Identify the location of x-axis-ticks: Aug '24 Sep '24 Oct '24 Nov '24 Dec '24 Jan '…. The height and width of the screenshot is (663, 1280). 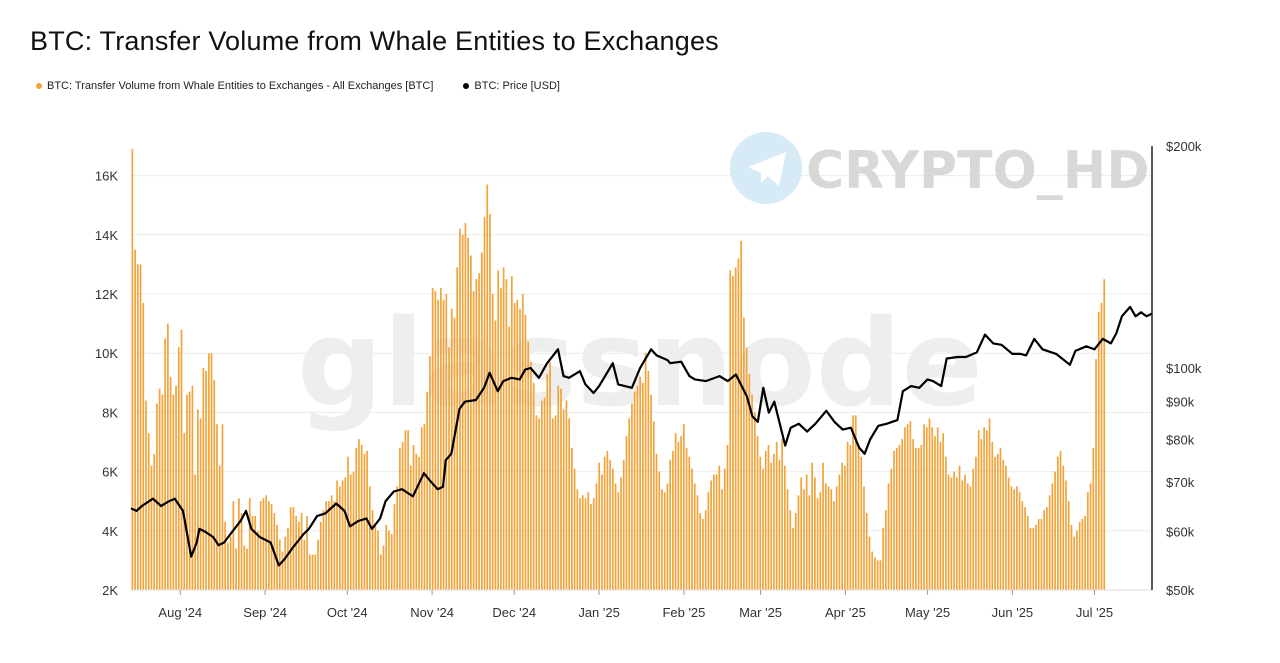
(635, 605).